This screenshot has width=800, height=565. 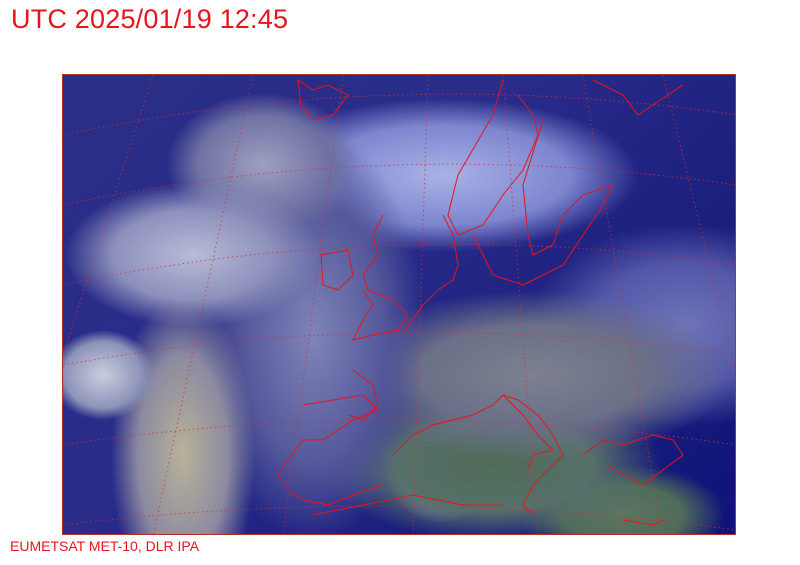 What do you see at coordinates (150, 19) in the screenshot?
I see `timestamp-title: UTC 2025/01/19 12:45` at bounding box center [150, 19].